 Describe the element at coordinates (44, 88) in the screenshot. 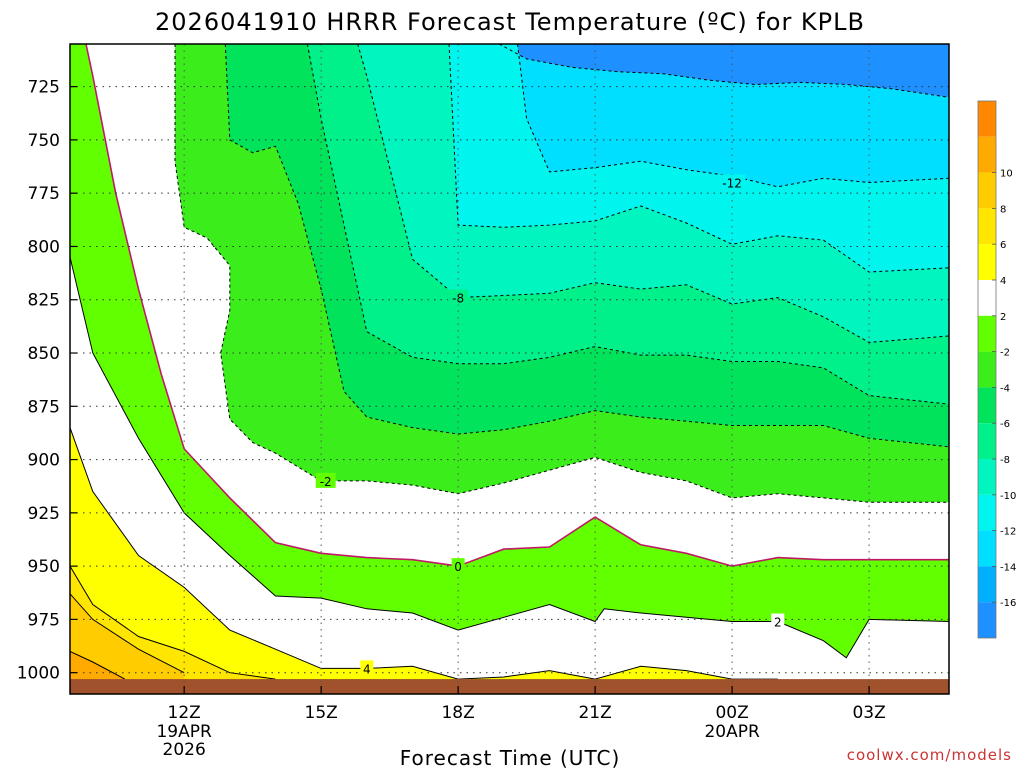

I see `y-tick-label: 725` at that location.